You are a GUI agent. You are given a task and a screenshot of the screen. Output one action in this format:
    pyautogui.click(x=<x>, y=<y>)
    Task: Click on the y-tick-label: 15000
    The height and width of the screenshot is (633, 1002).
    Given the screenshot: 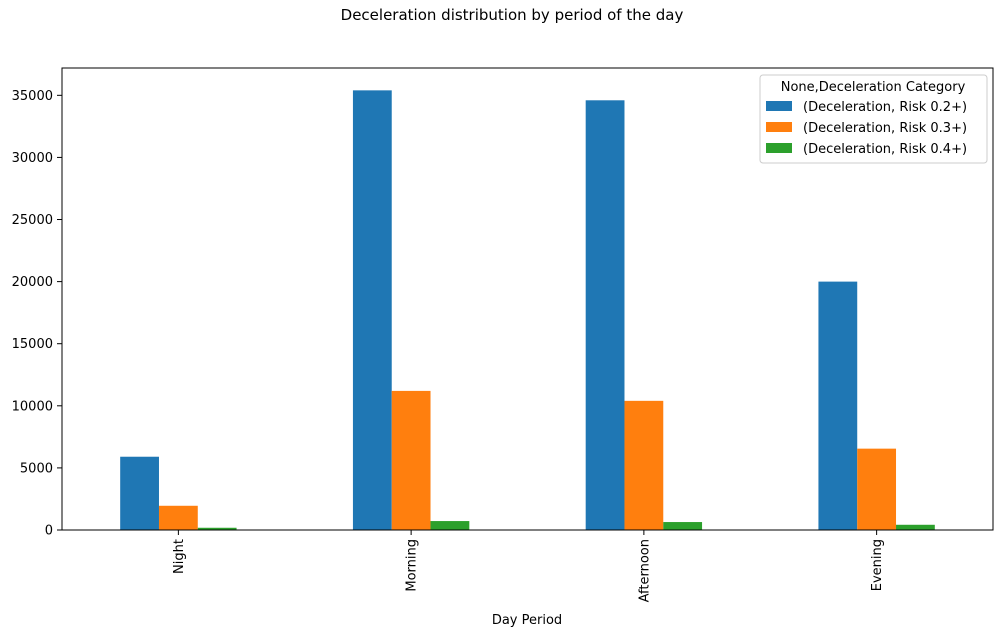 What is the action you would take?
    pyautogui.click(x=32, y=344)
    